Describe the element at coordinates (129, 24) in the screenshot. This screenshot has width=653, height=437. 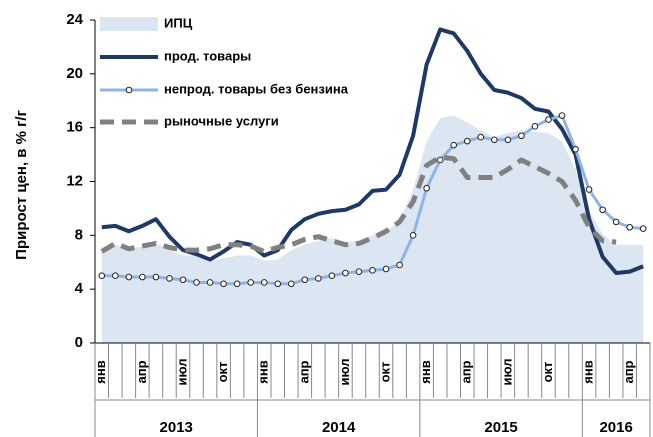
I see `legend-swatch` at that location.